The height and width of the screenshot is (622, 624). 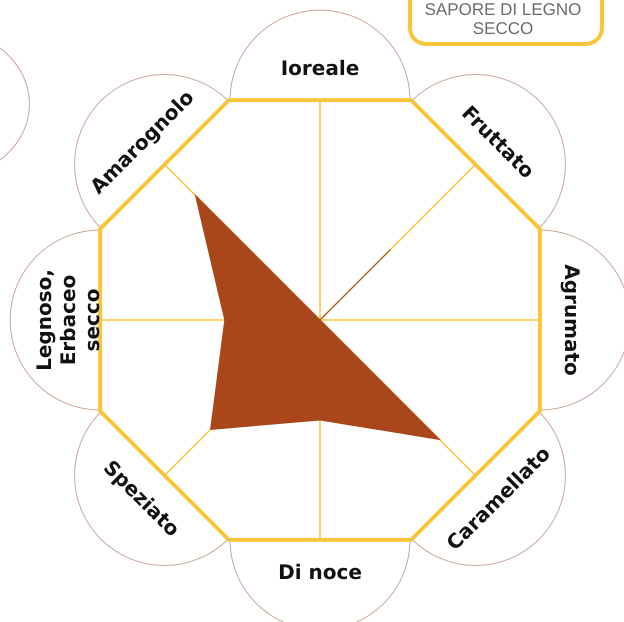 I want to click on spoke-label: Di noce, so click(x=320, y=572).